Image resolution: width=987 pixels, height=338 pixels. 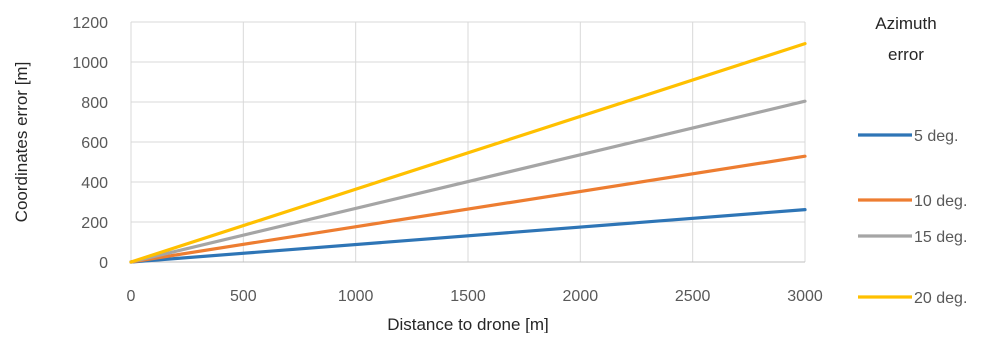 I want to click on legend-entry: 20 deg., so click(x=912, y=298).